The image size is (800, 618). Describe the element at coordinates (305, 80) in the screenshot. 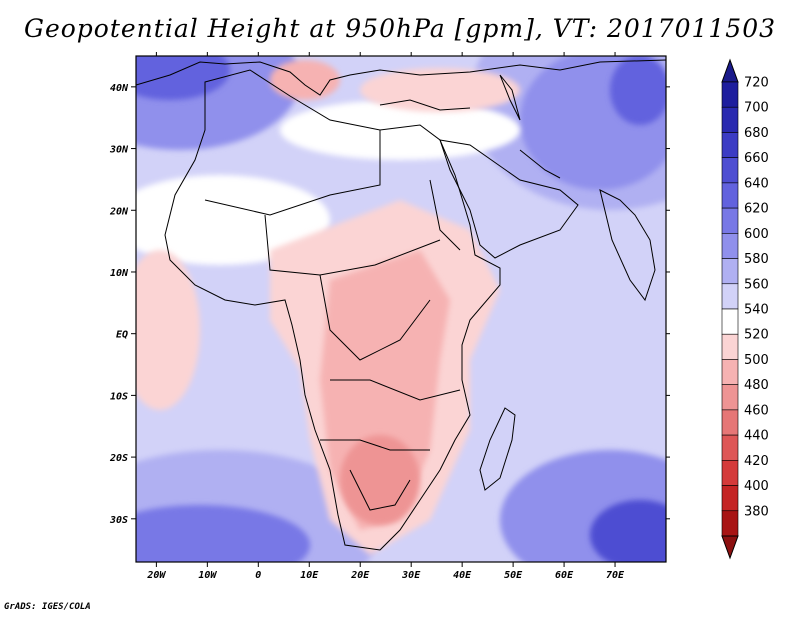

I see `italy-low` at that location.